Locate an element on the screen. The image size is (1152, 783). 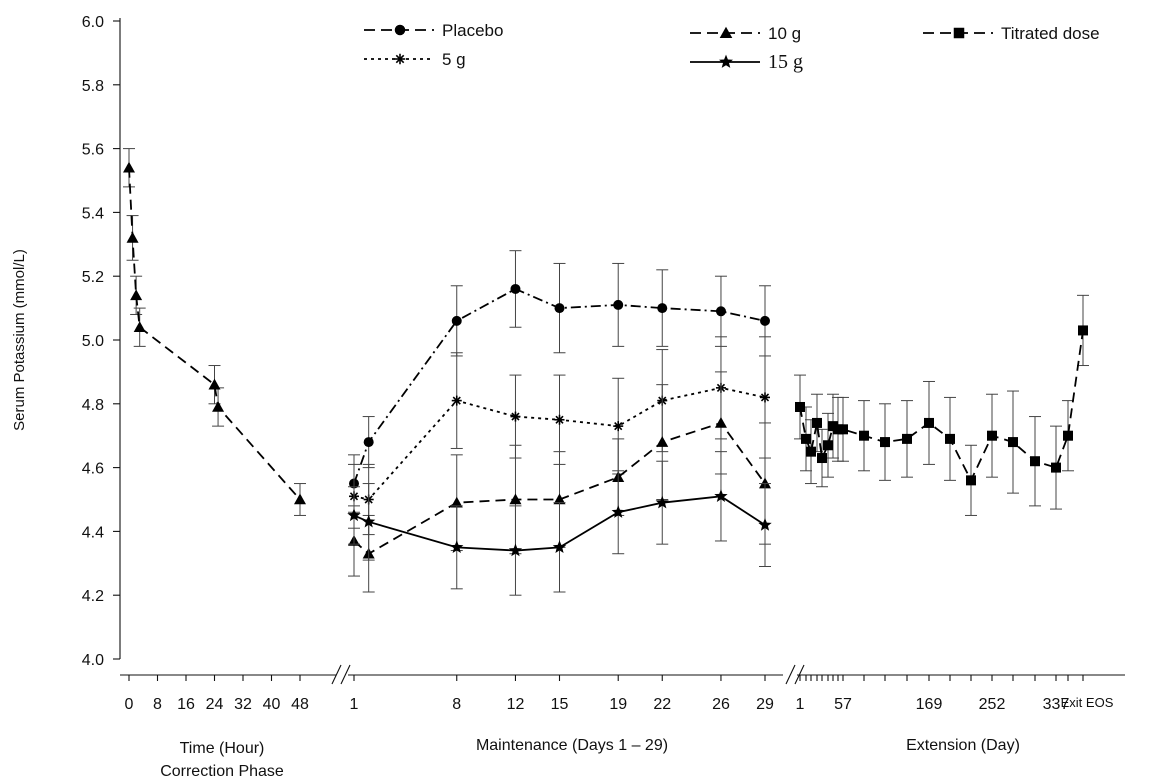
legend-item: 10 g is located at coordinates (745, 33).